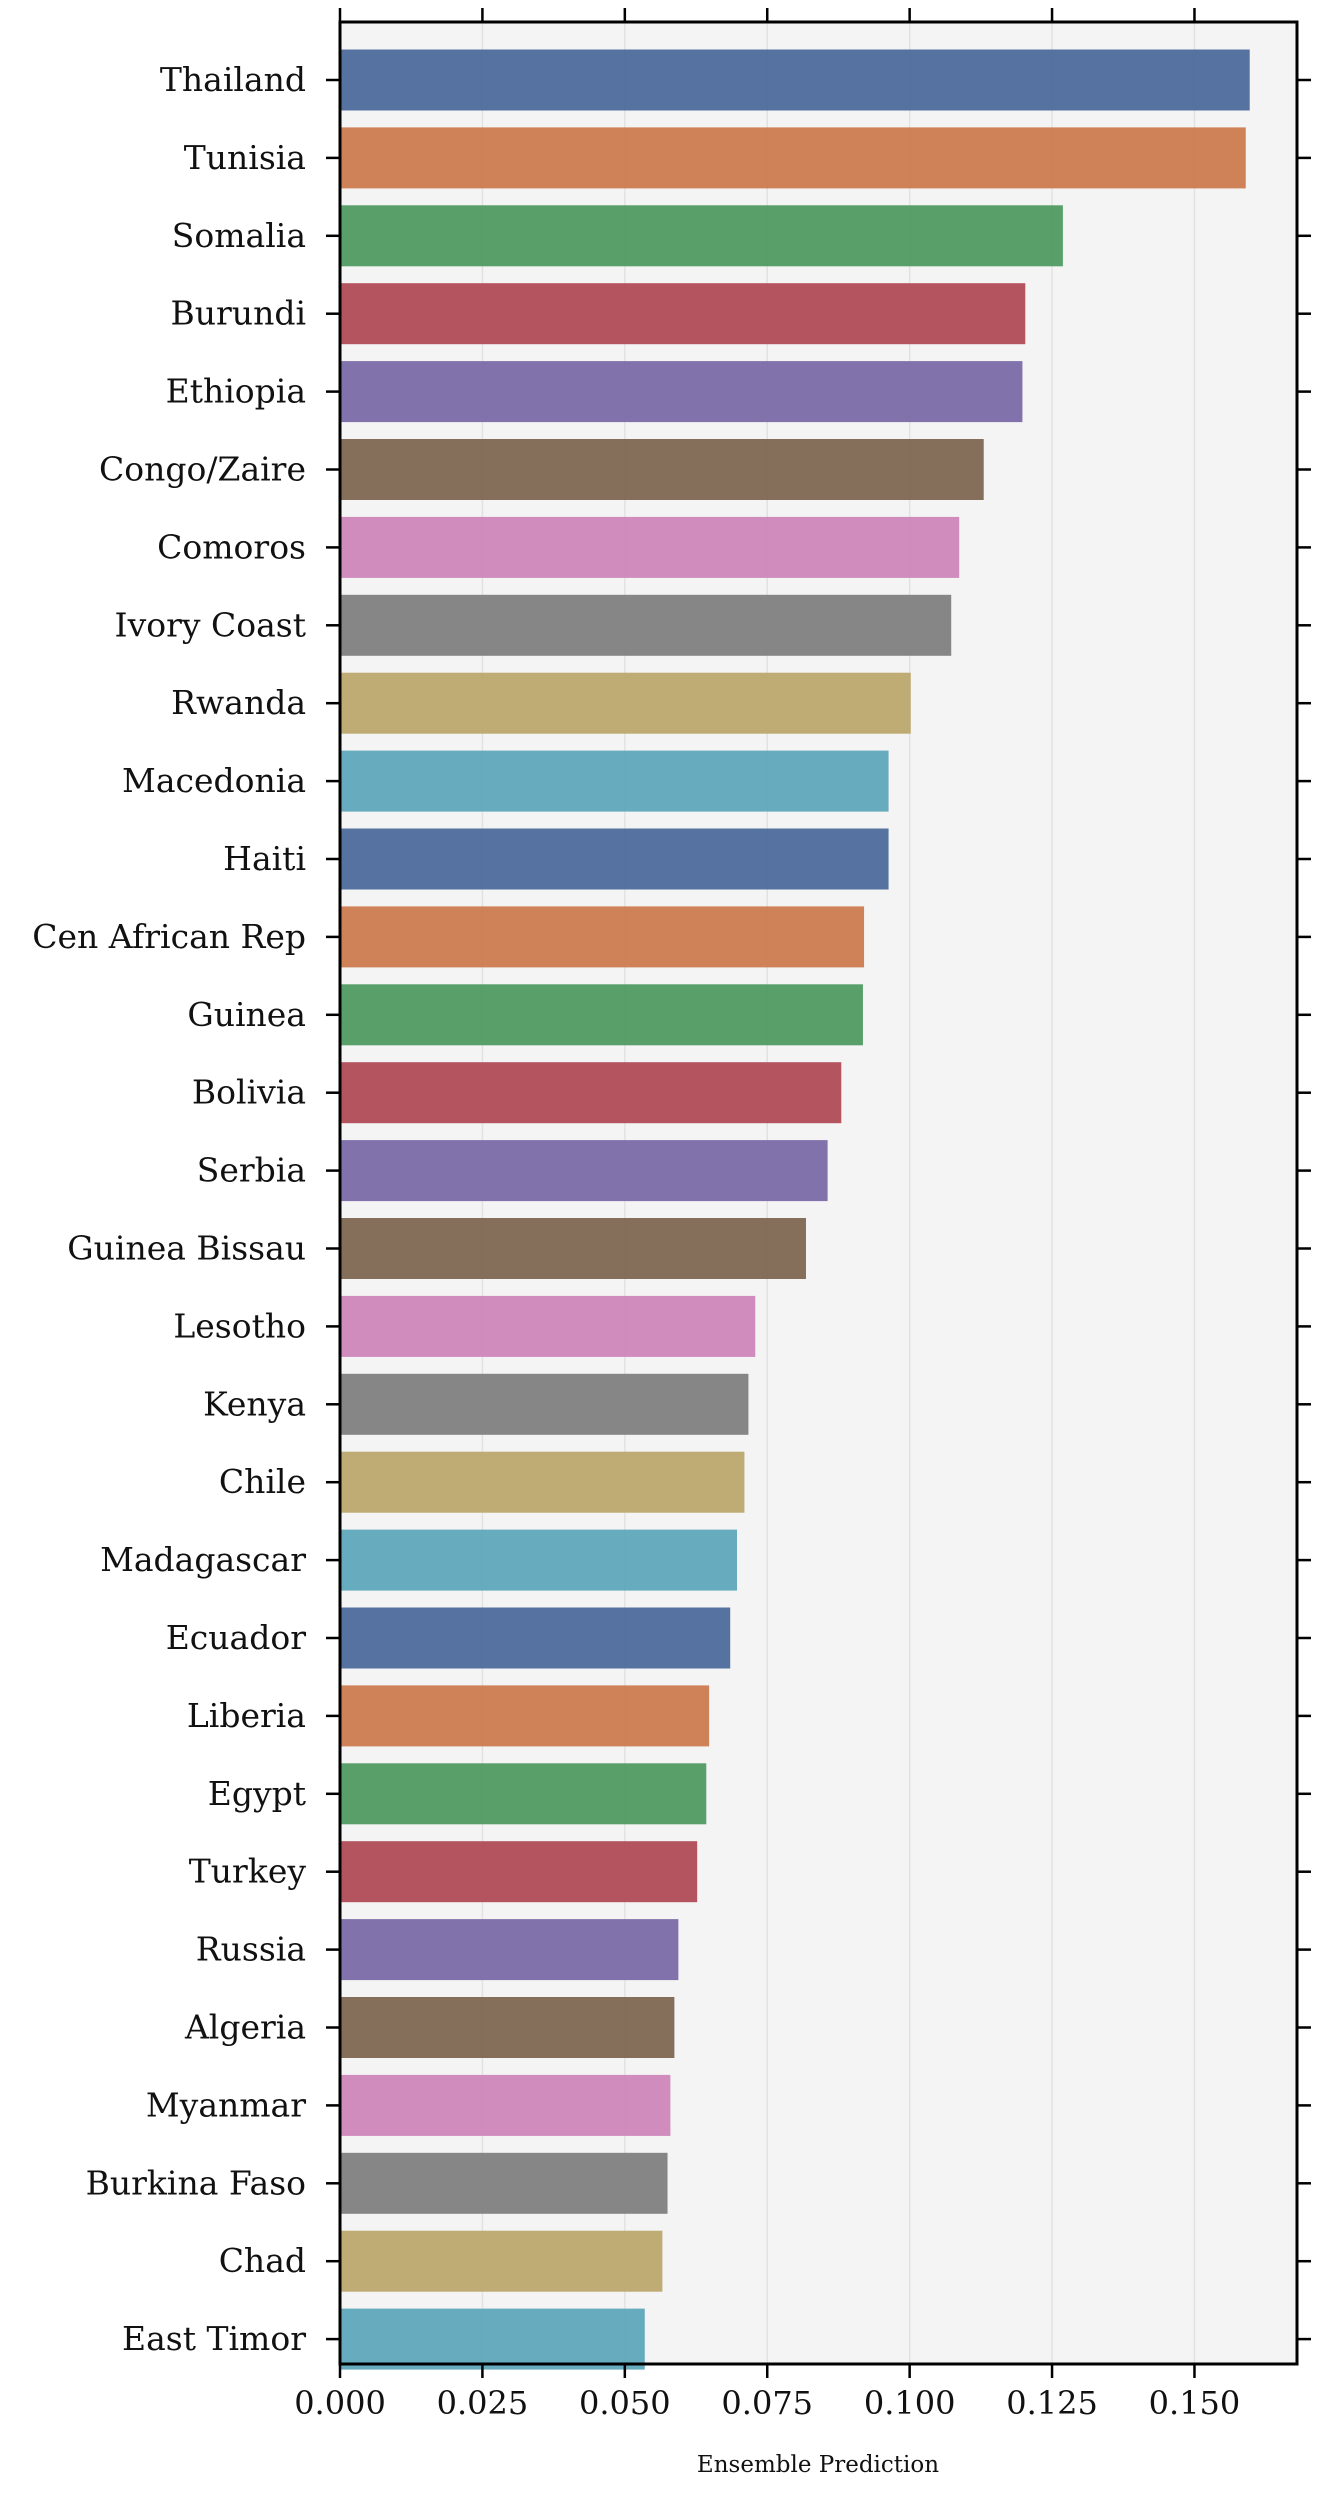 This screenshot has width=1341, height=2500. What do you see at coordinates (231, 546) in the screenshot?
I see `y-tick-label: Comoros` at bounding box center [231, 546].